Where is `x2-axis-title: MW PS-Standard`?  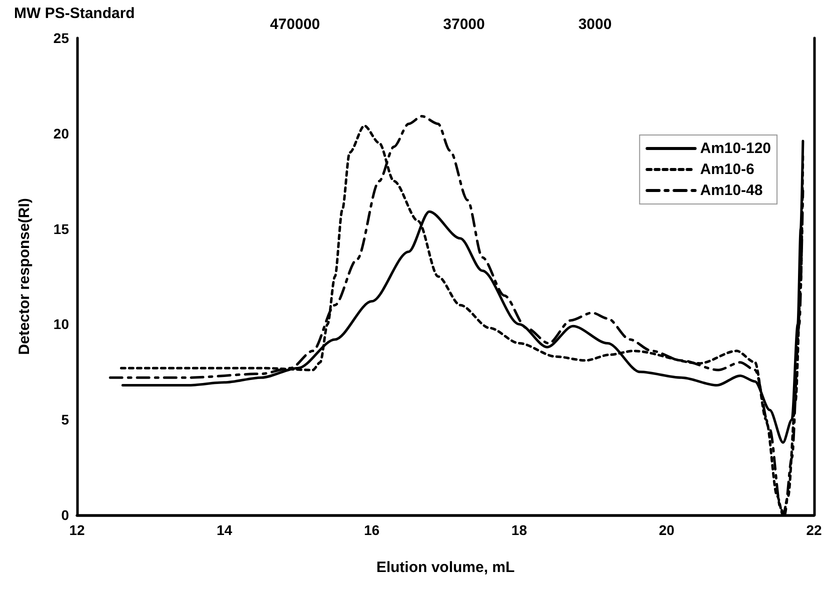
x2-axis-title: MW PS-Standard is located at coordinates (74, 13).